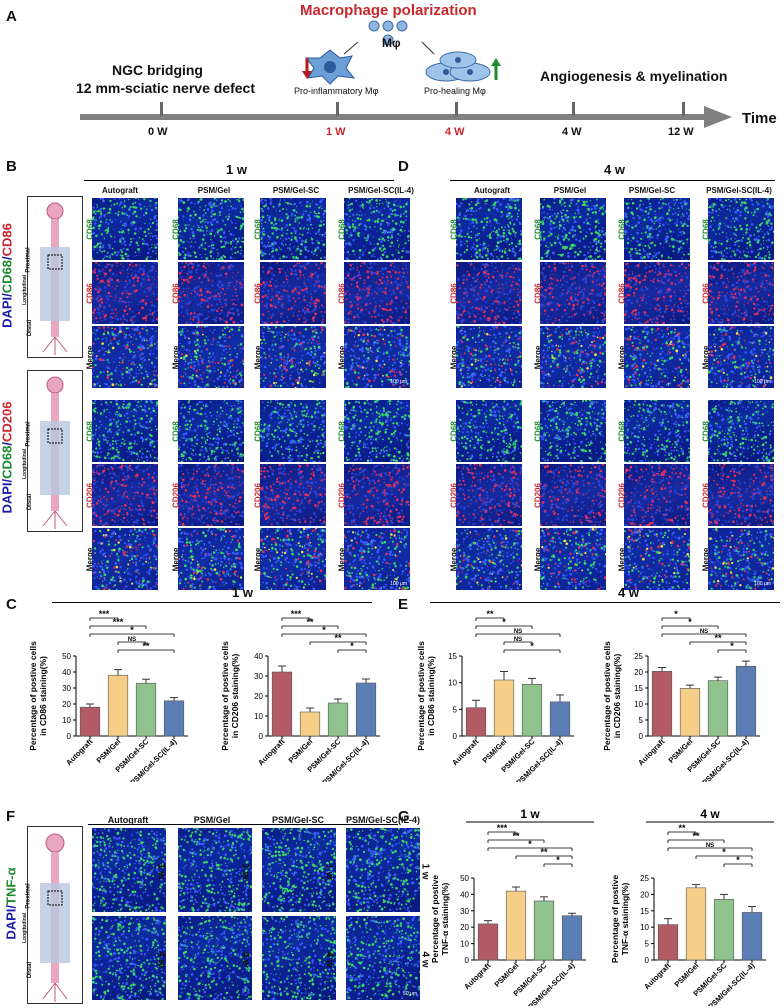 The height and width of the screenshot is (1008, 784). What do you see at coordinates (644, 911) in the screenshot?
I see `y-tick-label: 15` at bounding box center [644, 911].